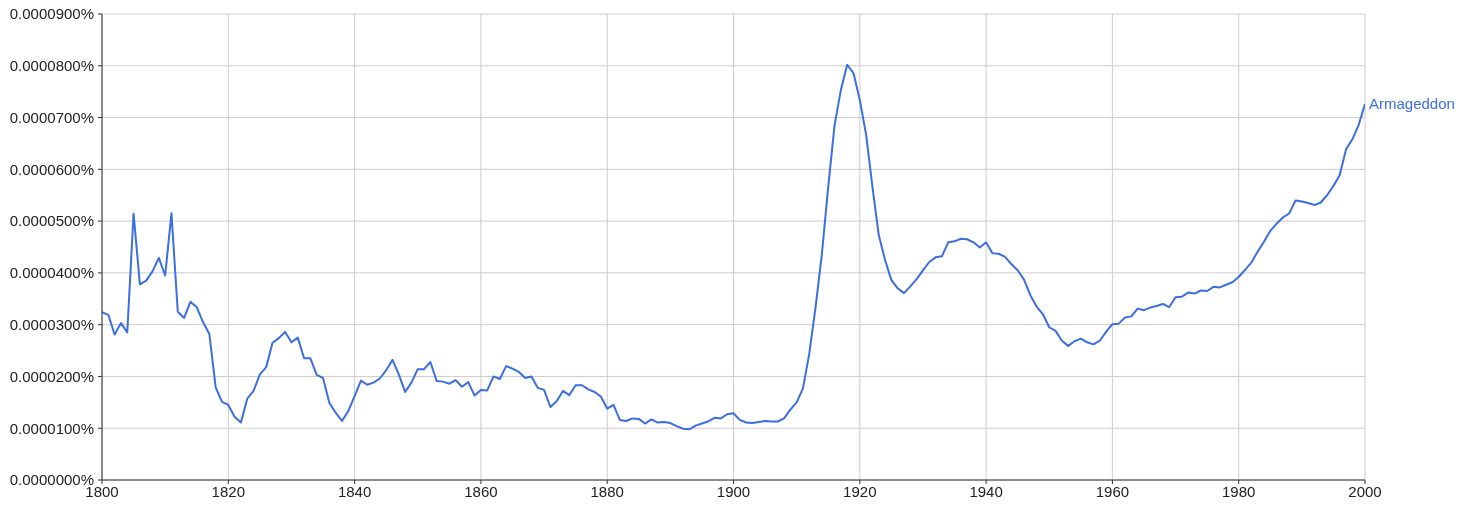  What do you see at coordinates (607, 491) in the screenshot?
I see `x-tick-label: 1880` at bounding box center [607, 491].